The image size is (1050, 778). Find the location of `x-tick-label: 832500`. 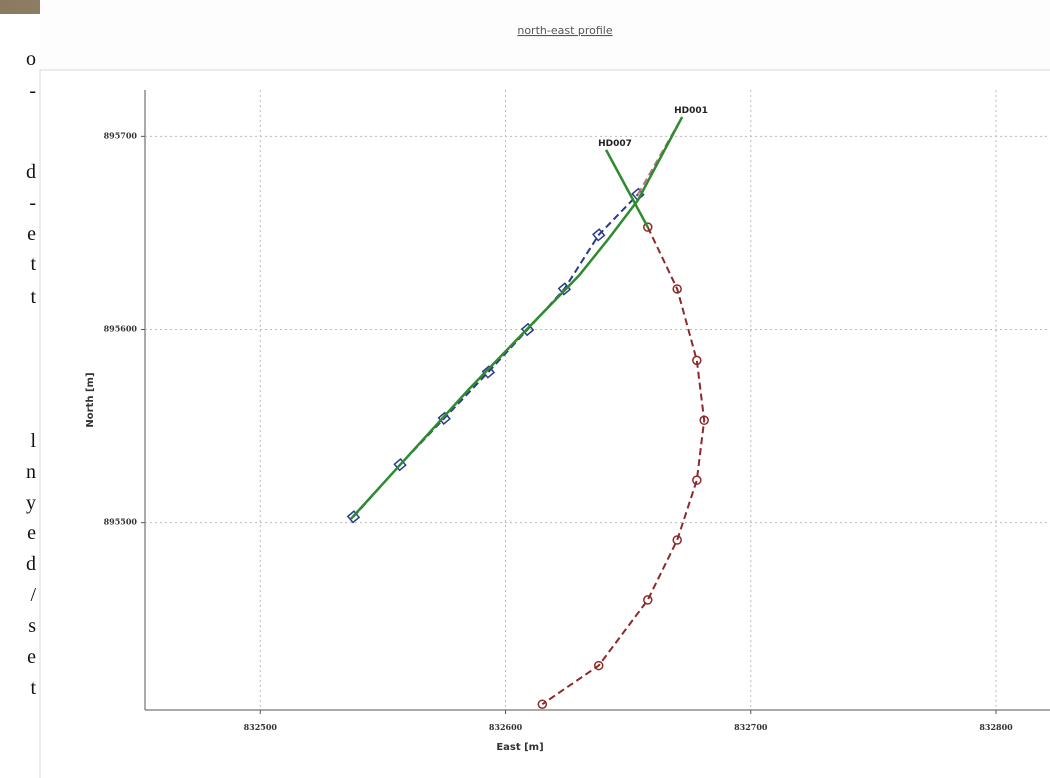

x-tick-label: 832500 is located at coordinates (261, 727).